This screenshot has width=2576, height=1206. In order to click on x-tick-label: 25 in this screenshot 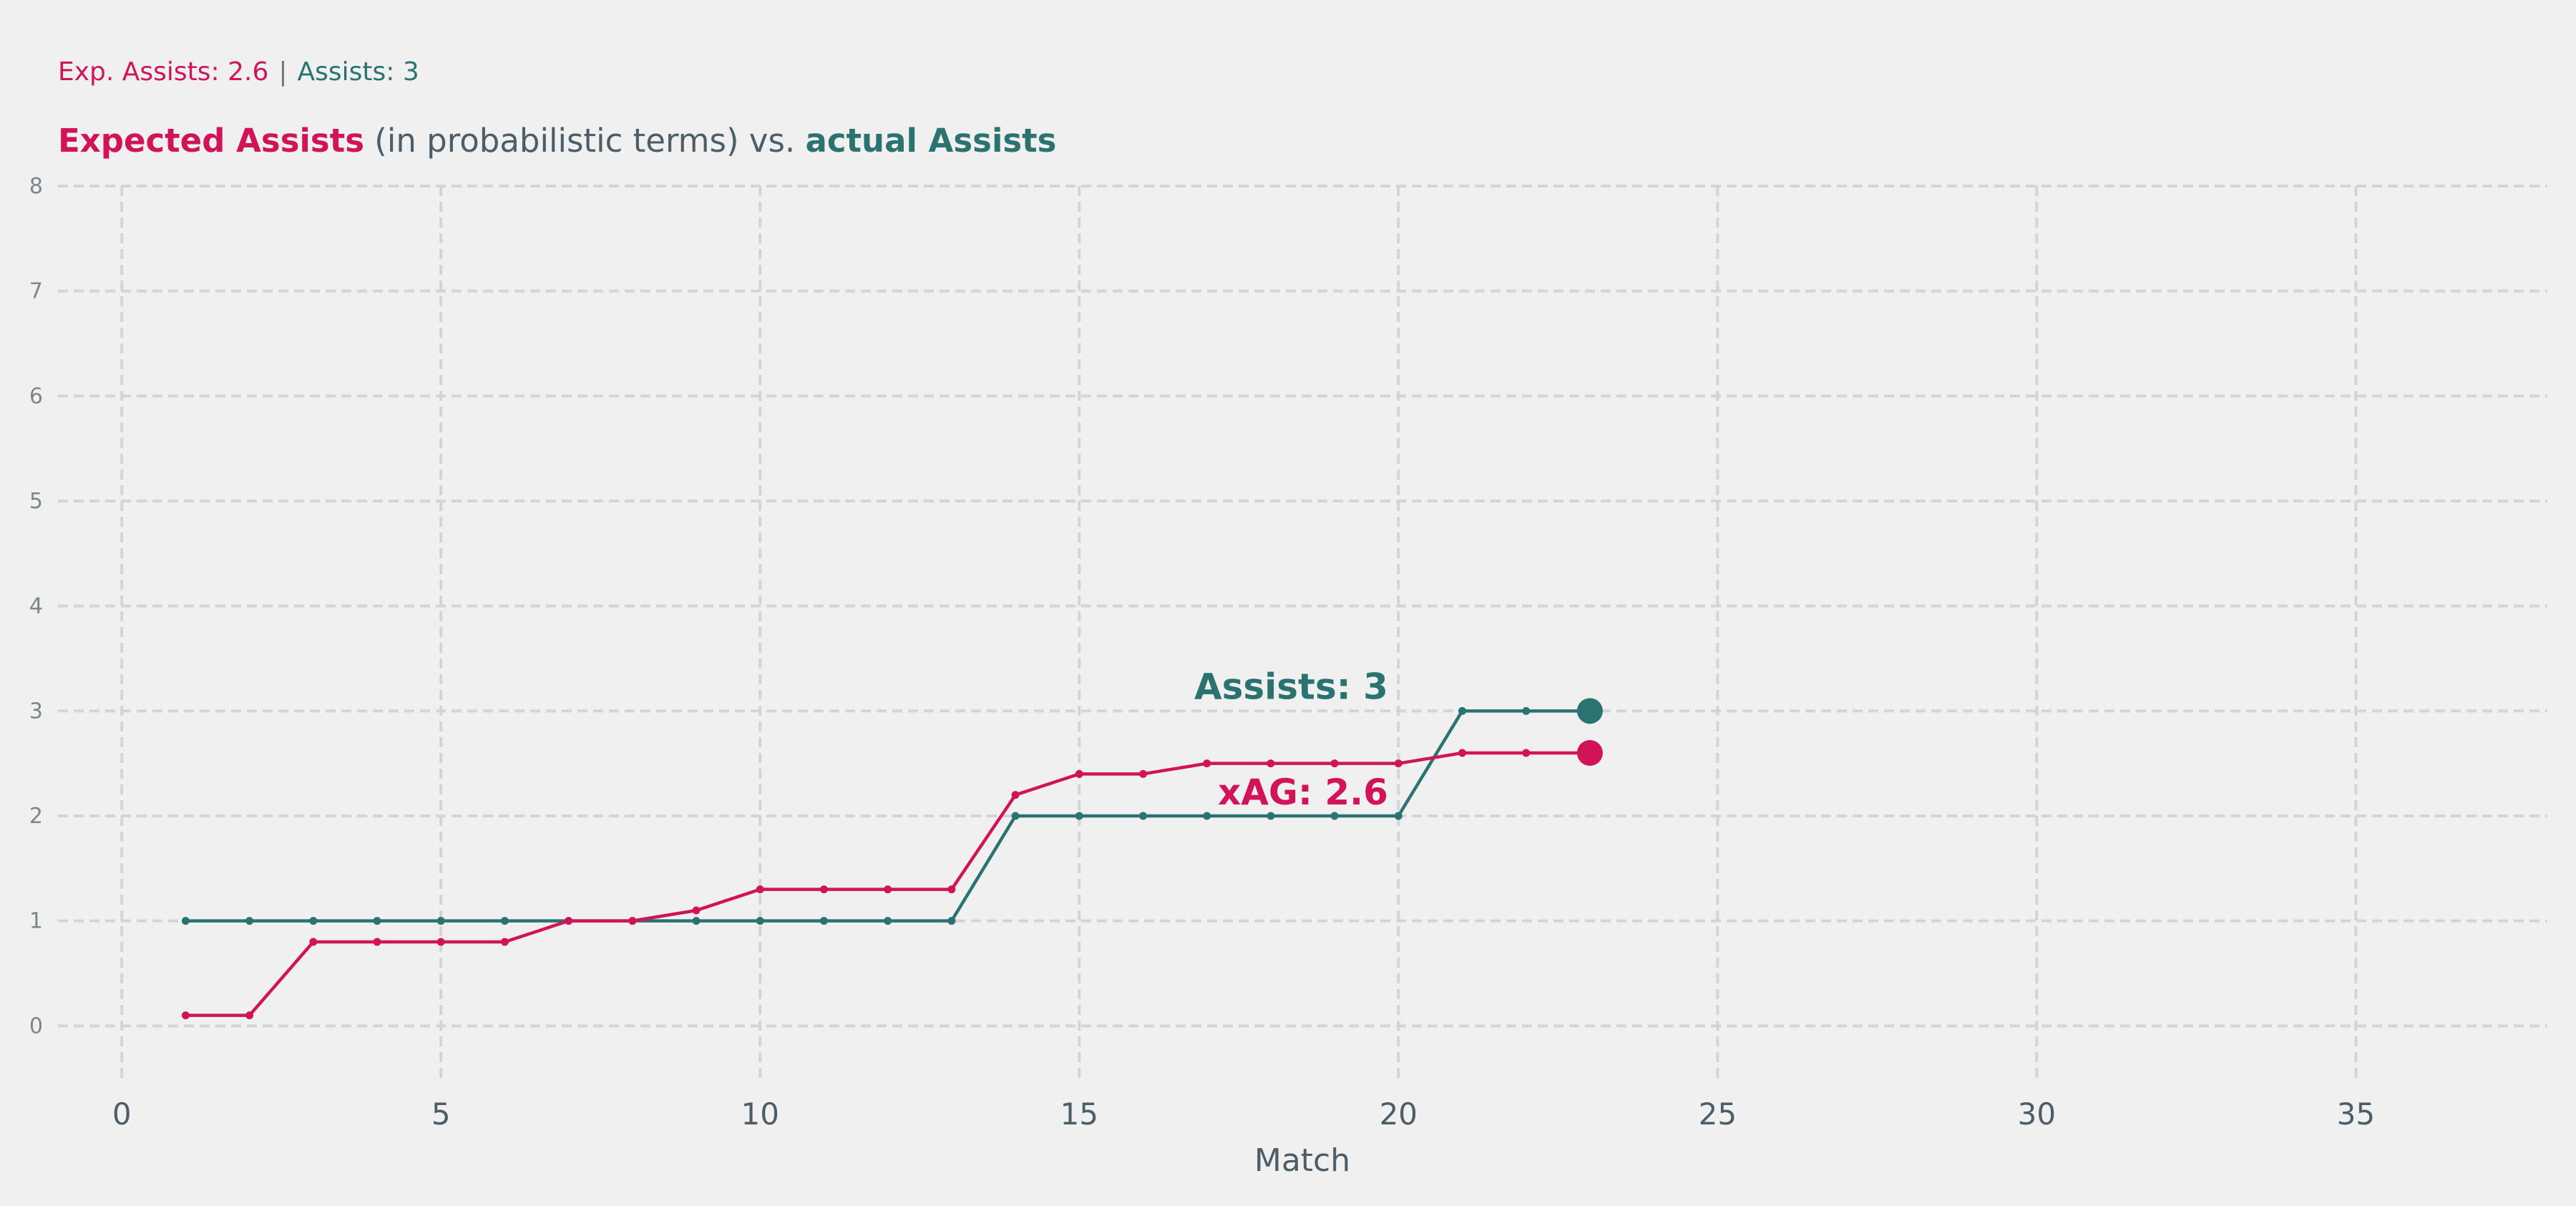, I will do `click(1718, 1114)`.